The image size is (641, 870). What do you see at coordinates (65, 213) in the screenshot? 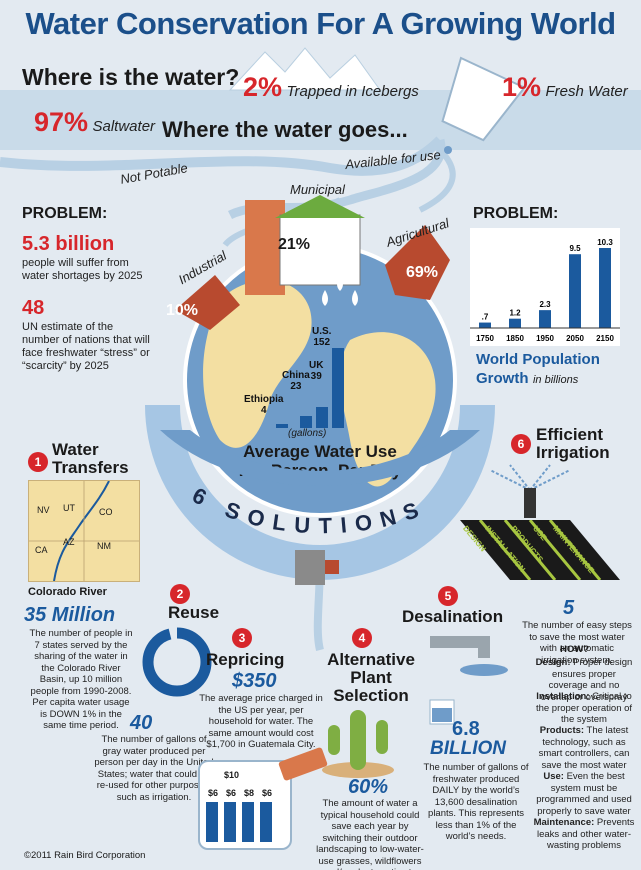
I see `problem-left-heading: PROBLEM:` at bounding box center [65, 213].